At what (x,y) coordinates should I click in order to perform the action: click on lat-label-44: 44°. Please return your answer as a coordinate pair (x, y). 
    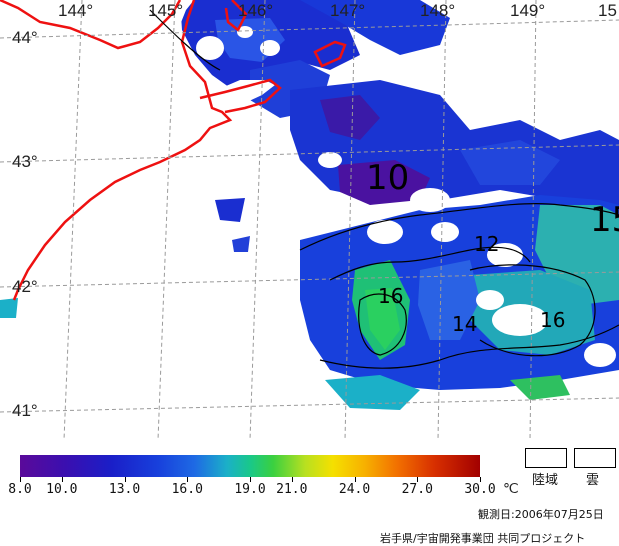
    Looking at the image, I should click on (25, 37).